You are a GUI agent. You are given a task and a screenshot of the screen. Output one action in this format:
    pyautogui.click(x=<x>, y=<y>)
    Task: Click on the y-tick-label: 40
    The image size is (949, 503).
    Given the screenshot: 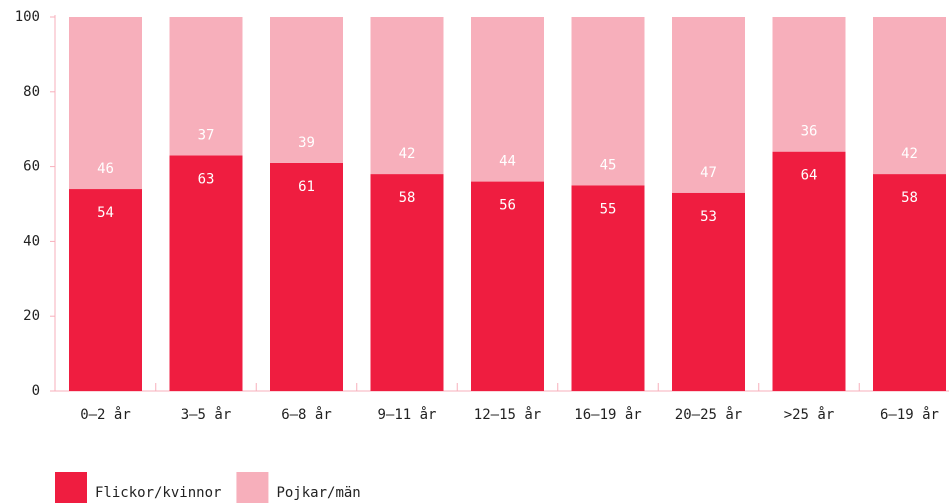 What is the action you would take?
    pyautogui.click(x=31, y=241)
    